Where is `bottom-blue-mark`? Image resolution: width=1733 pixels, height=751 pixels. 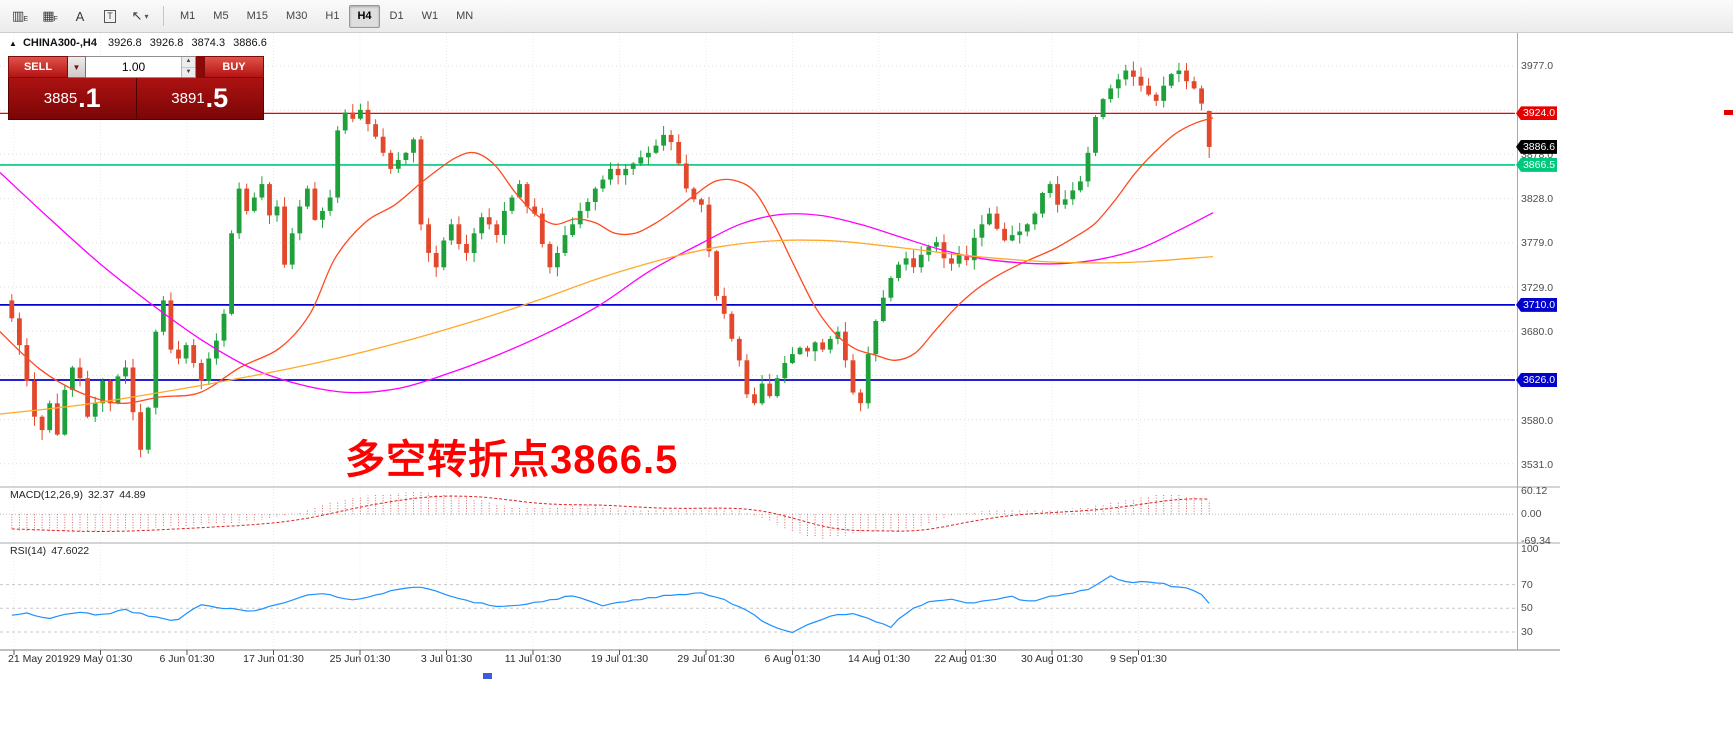 bottom-blue-mark is located at coordinates (487, 676).